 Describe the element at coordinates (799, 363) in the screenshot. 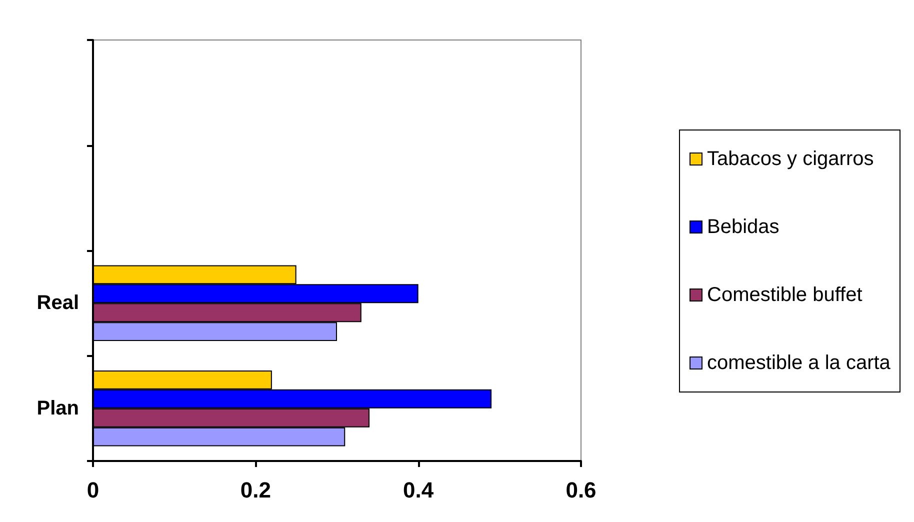

I see `legend-label: comestible a la carta` at that location.